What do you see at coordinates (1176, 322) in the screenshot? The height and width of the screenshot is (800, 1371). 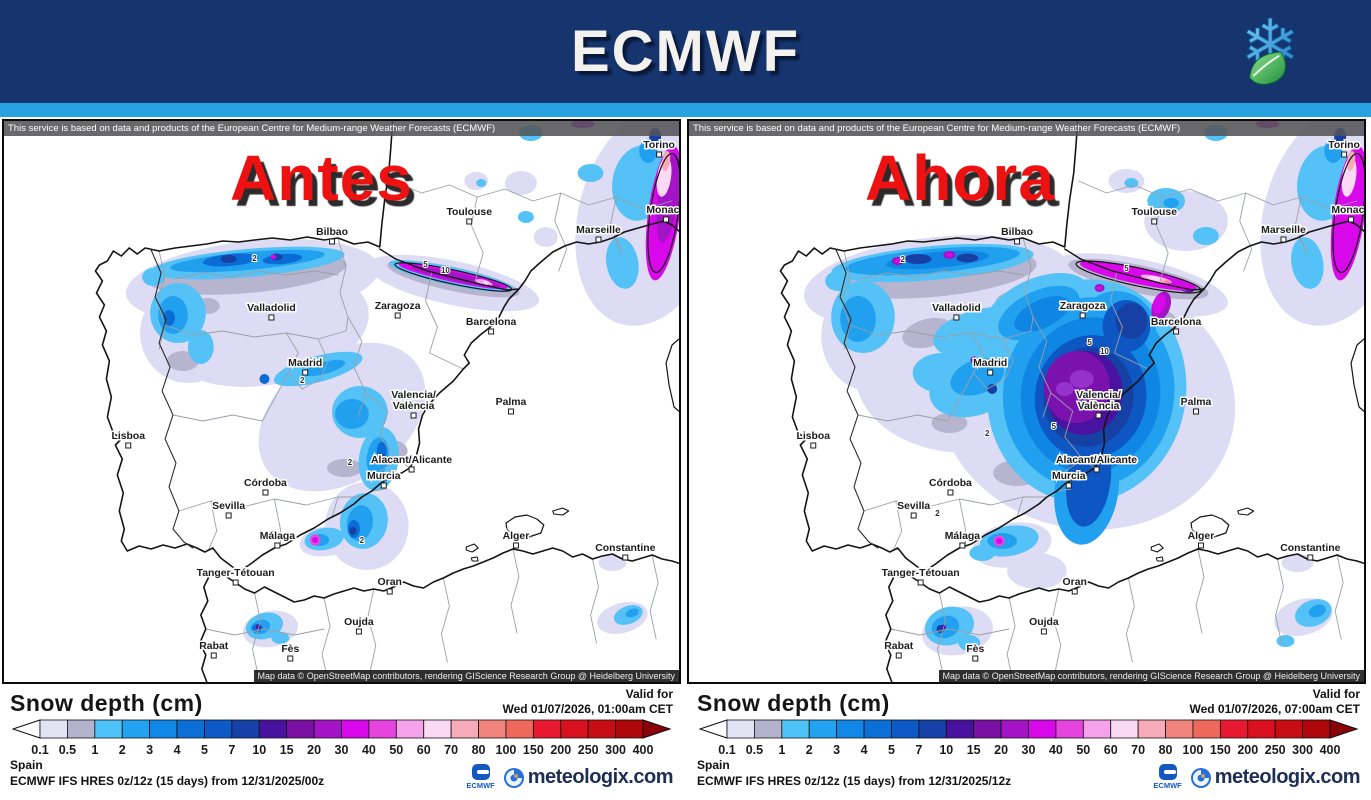 I see `city-label: Barcelona` at bounding box center [1176, 322].